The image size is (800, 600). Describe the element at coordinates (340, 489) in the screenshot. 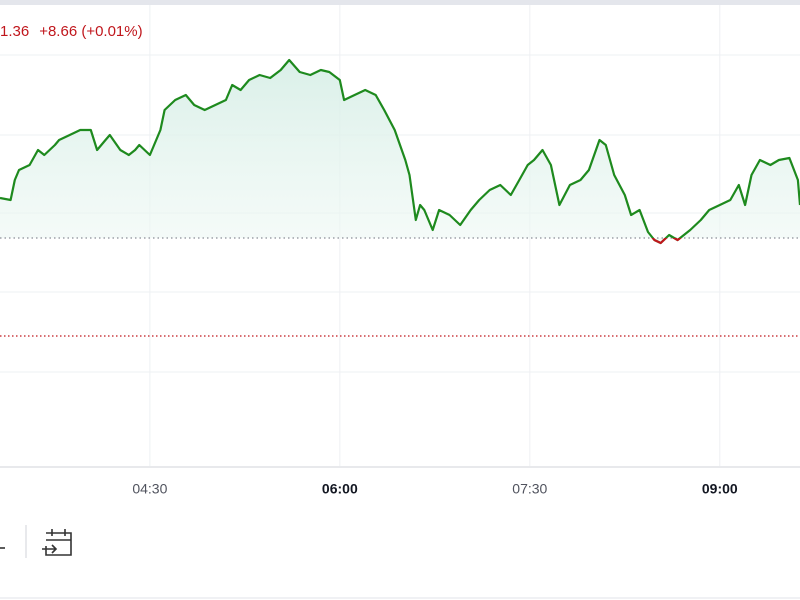

I see `x-tick-label: 06:00` at that location.